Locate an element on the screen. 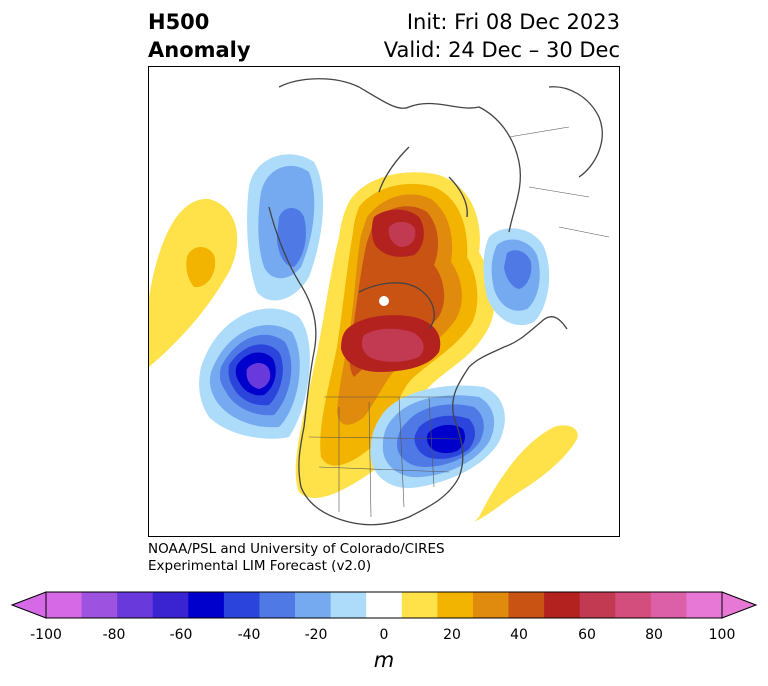  trough-europe is located at coordinates (516, 277).